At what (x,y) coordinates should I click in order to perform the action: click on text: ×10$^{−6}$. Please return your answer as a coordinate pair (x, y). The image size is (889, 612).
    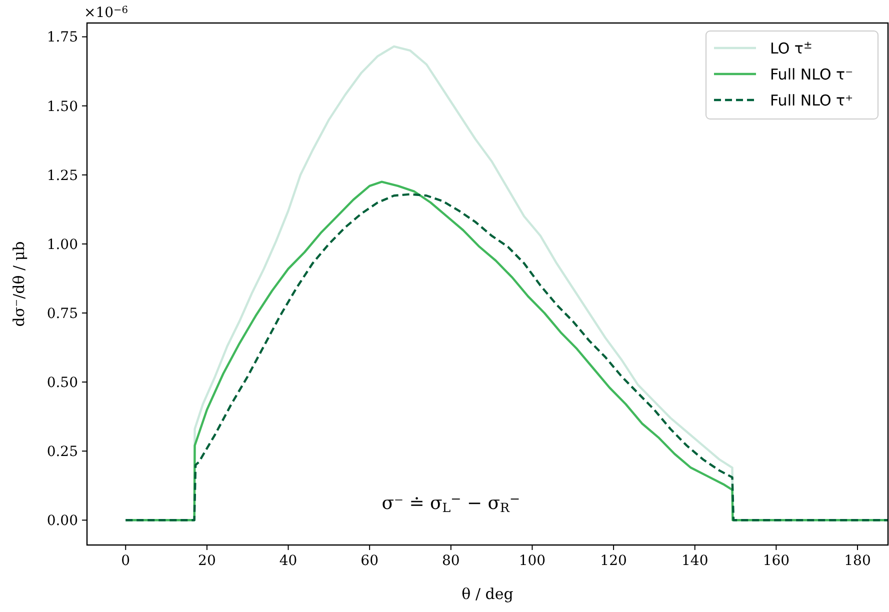
    Looking at the image, I should click on (106, 12).